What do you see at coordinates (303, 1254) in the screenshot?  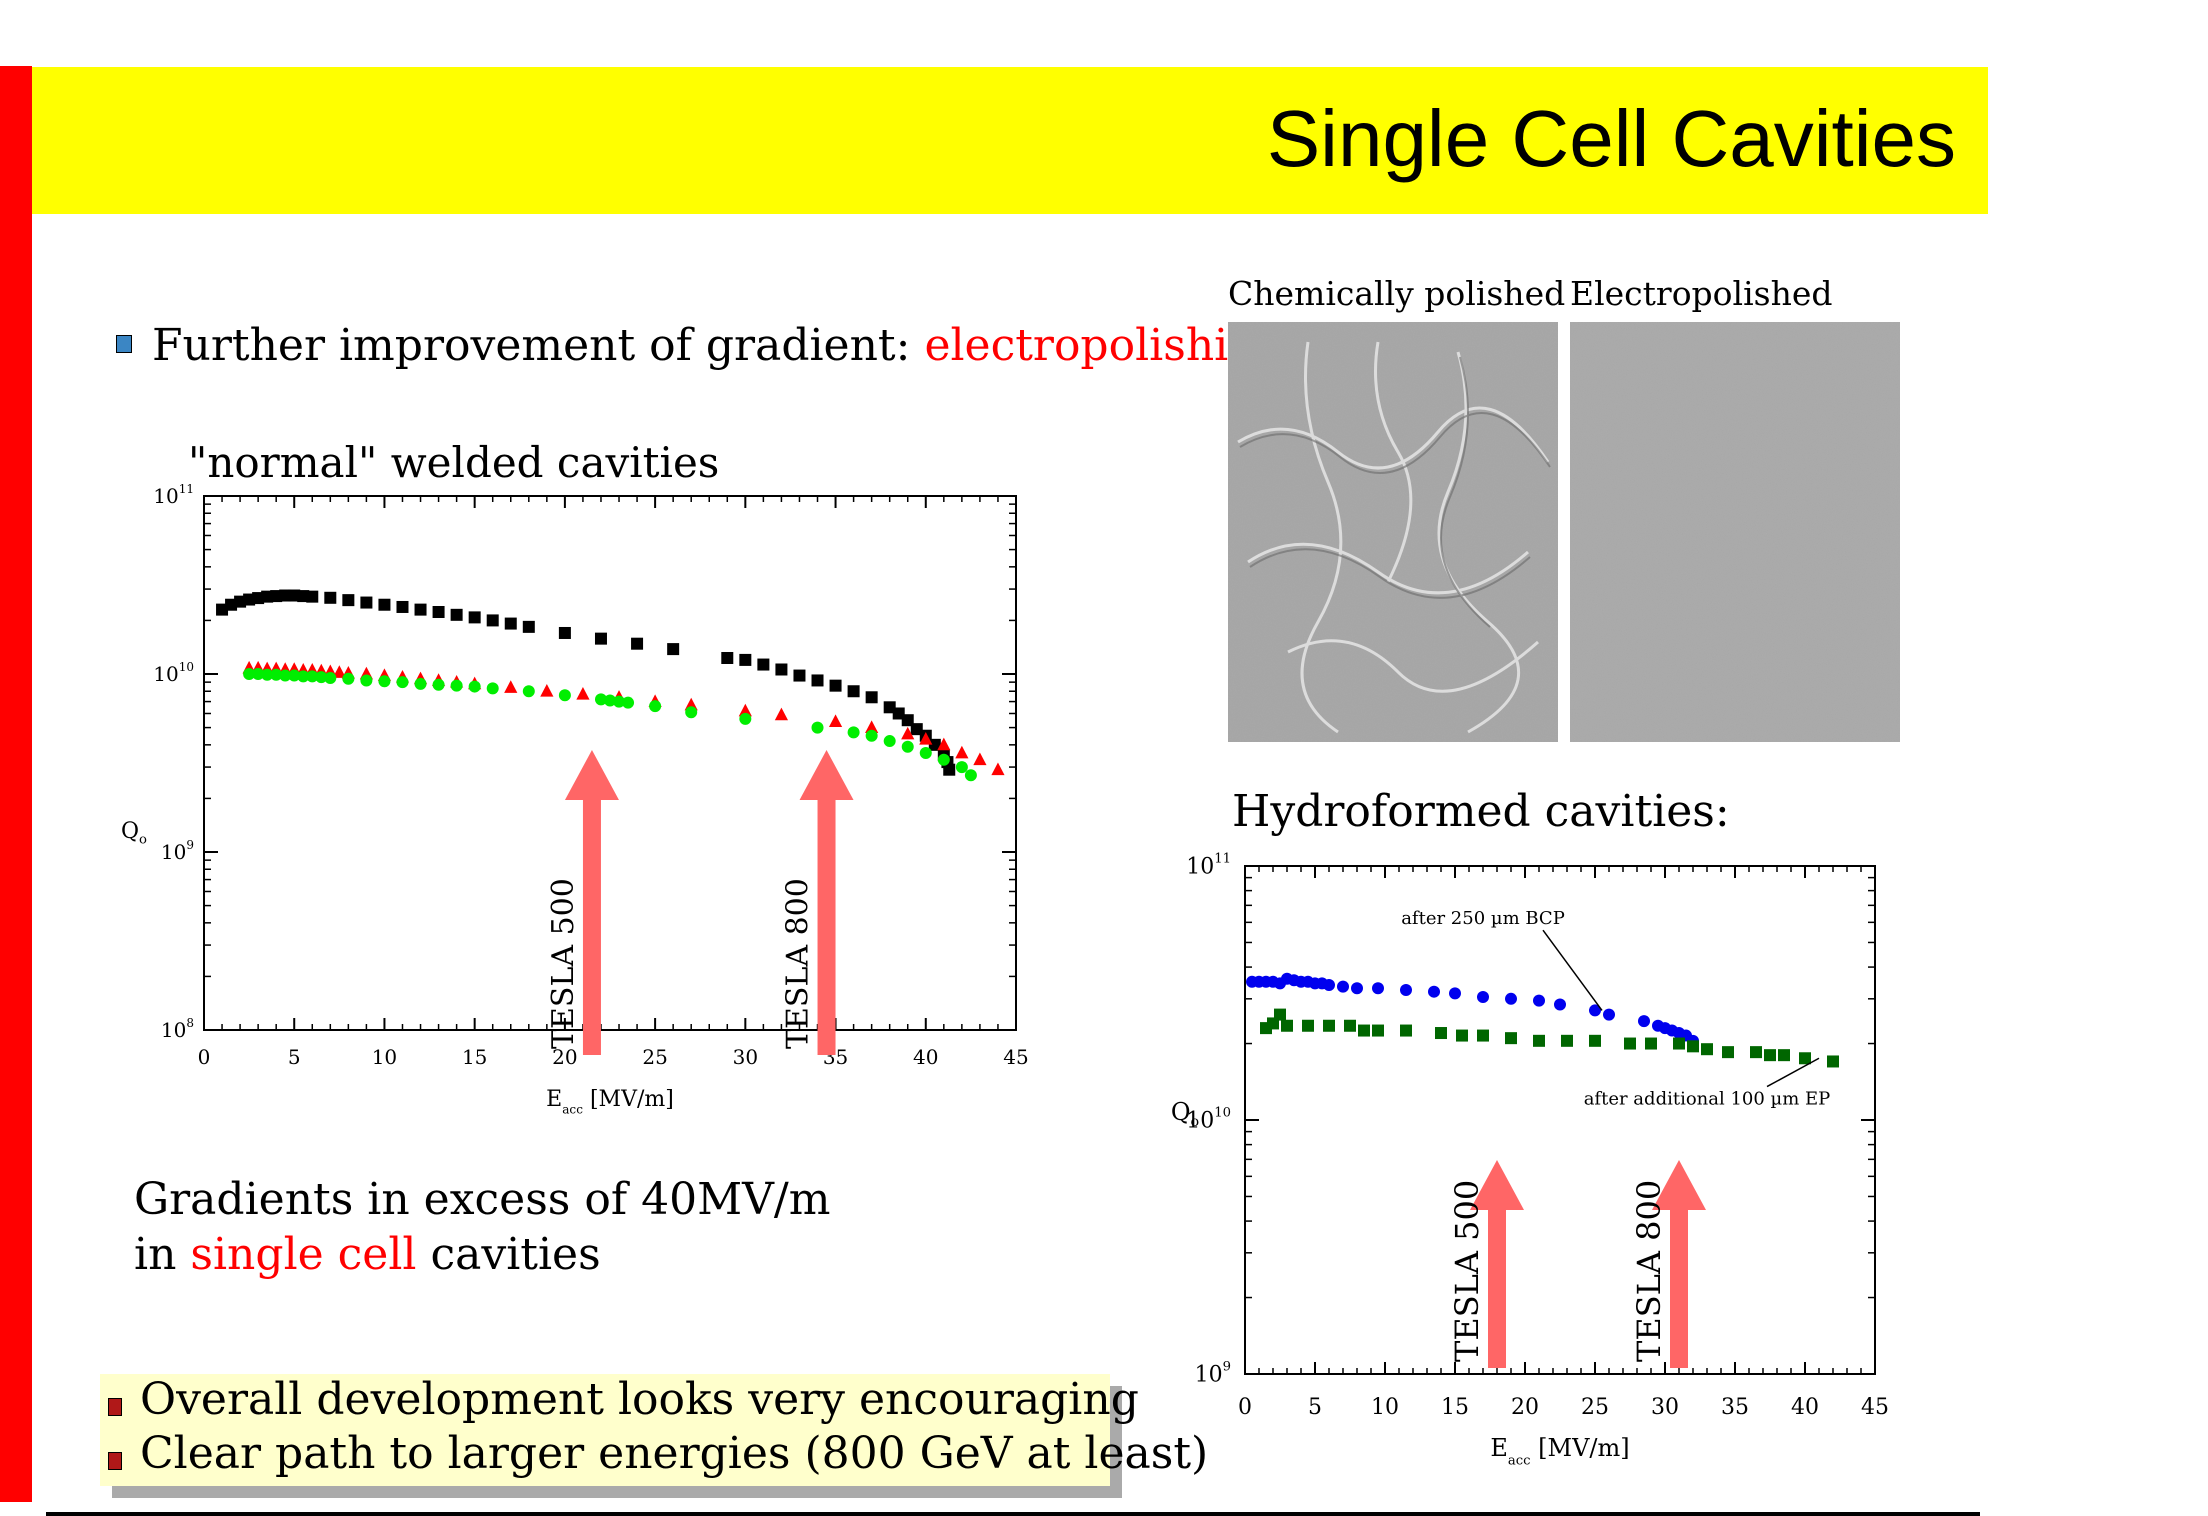 I see `summary-highlight: single cell` at bounding box center [303, 1254].